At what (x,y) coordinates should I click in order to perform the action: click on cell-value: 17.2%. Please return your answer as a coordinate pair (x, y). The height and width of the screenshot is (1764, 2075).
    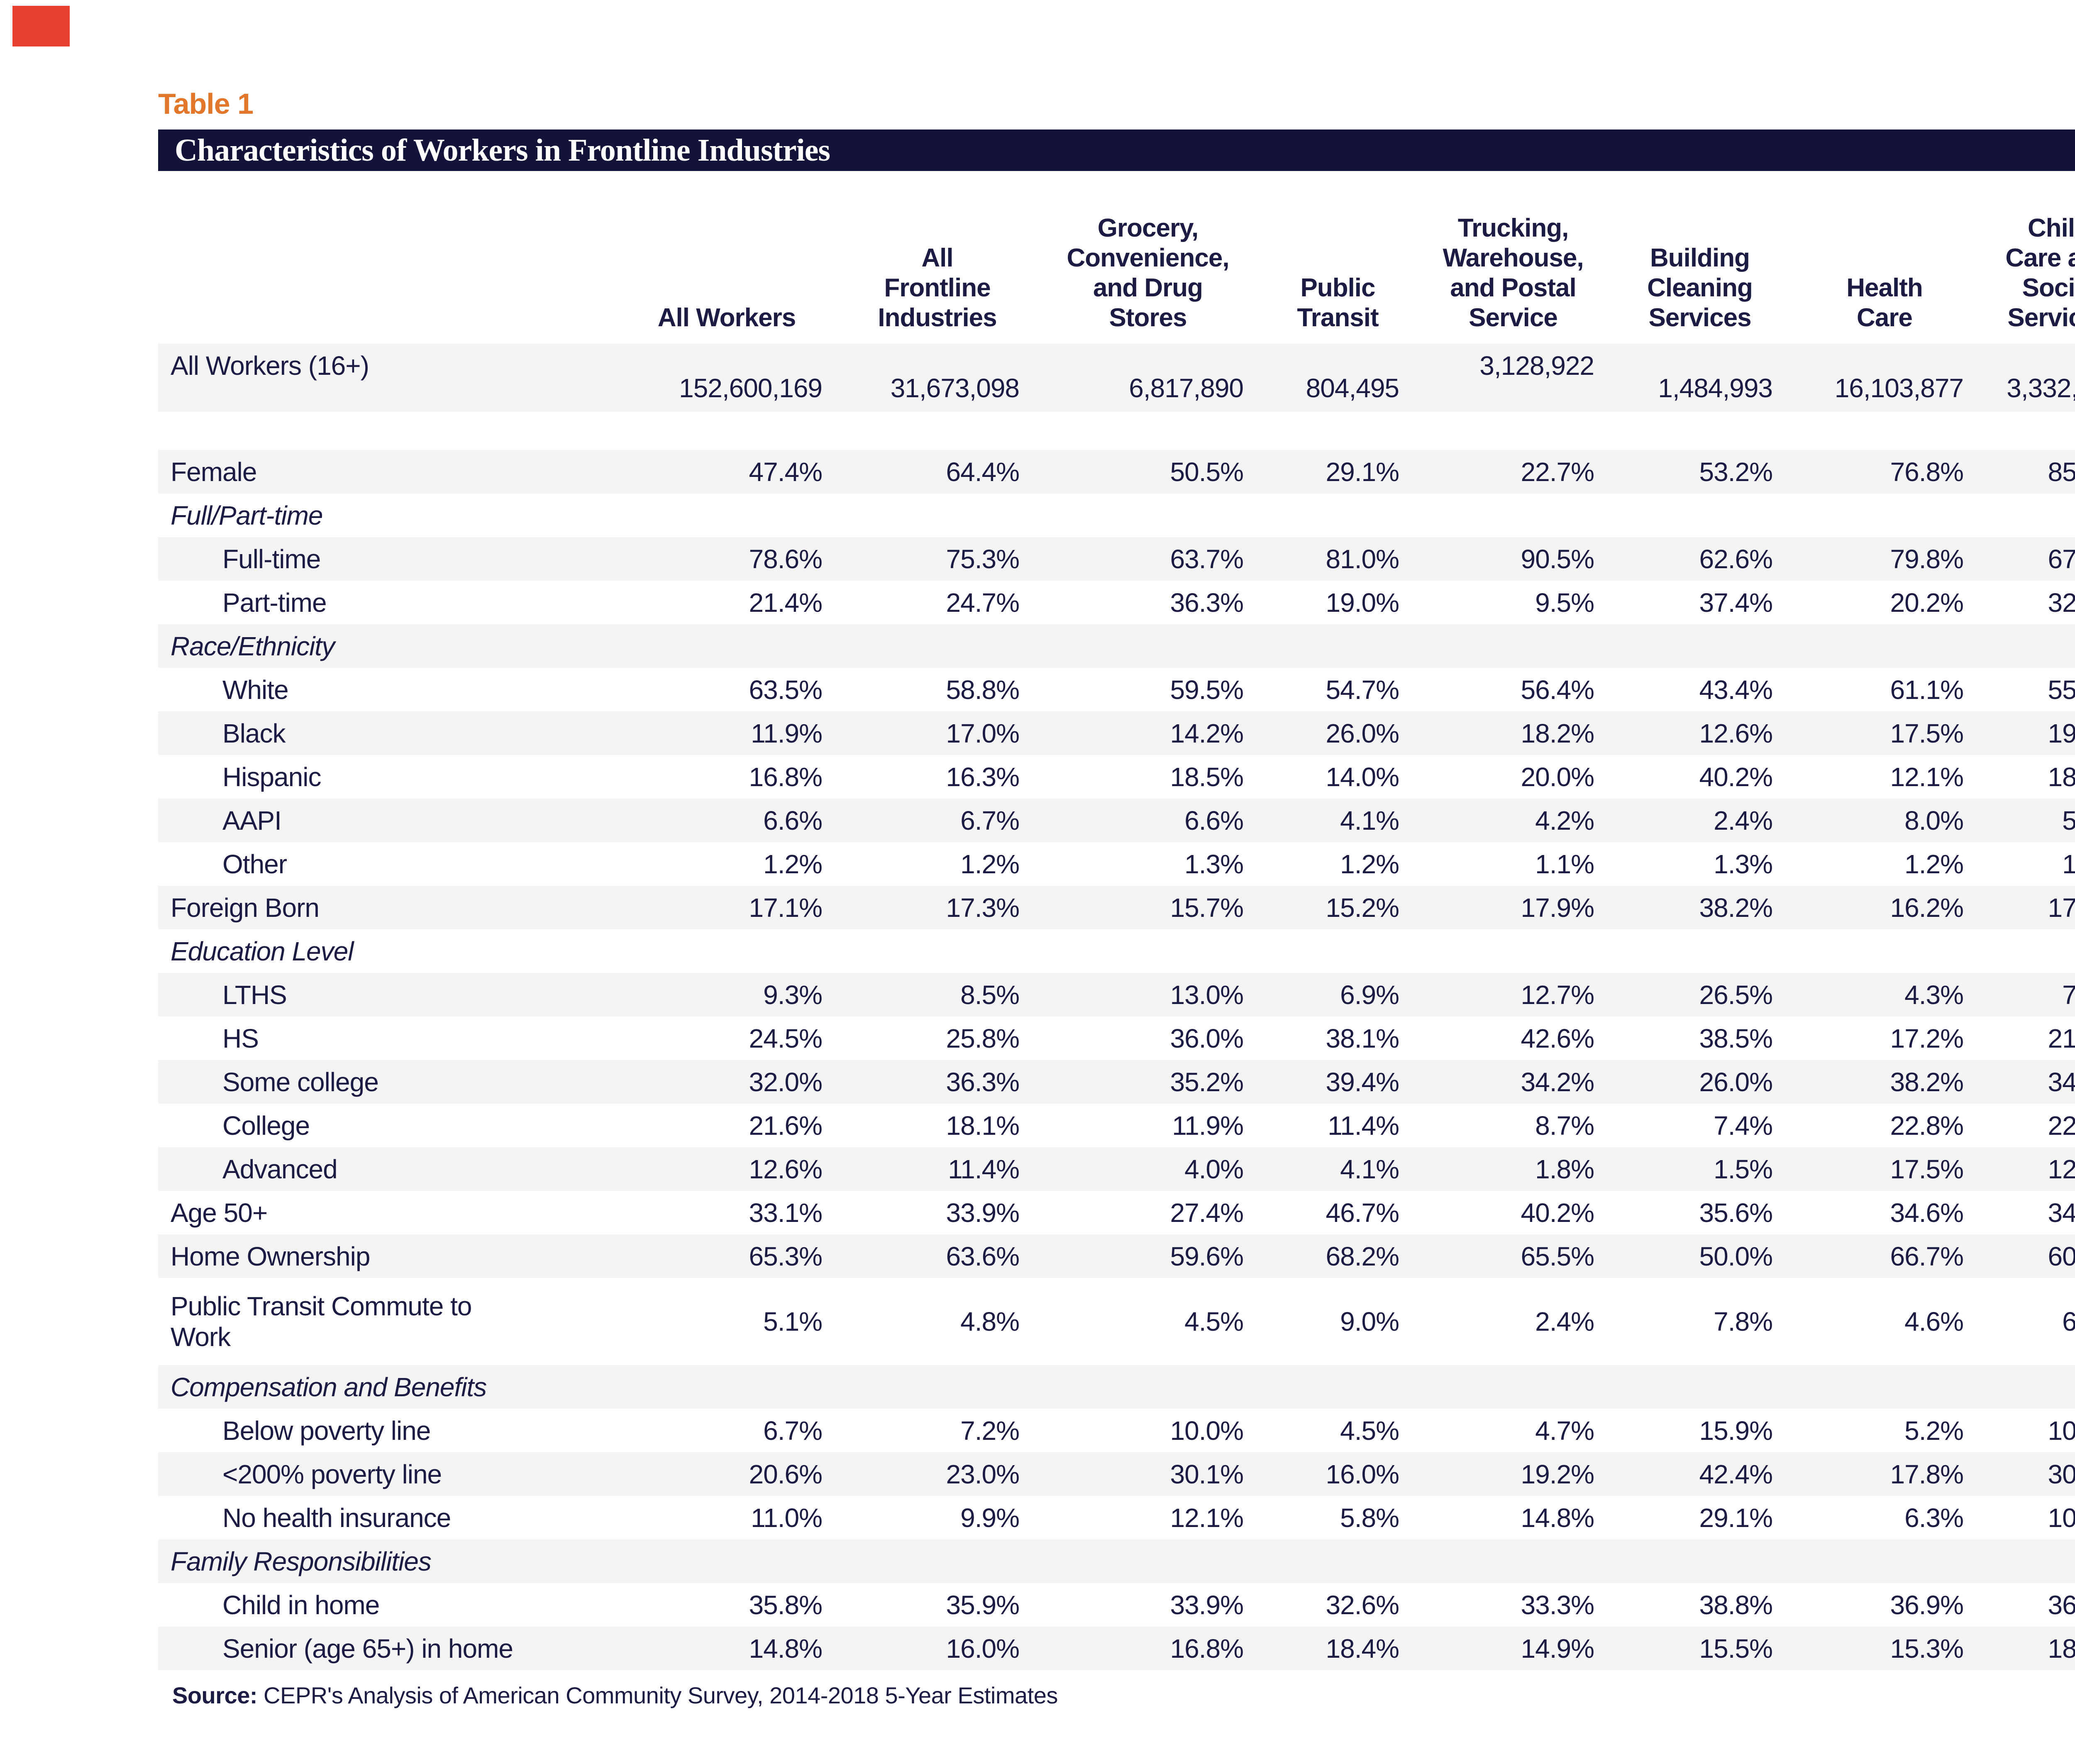
    Looking at the image, I should click on (1927, 1038).